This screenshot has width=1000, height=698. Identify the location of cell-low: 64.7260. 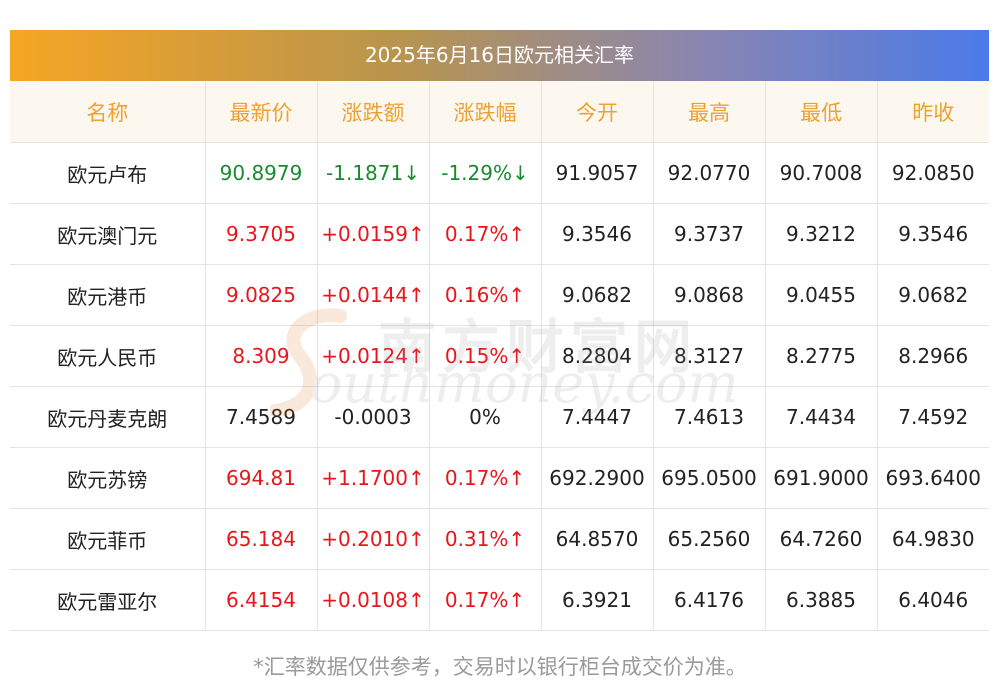
(821, 539).